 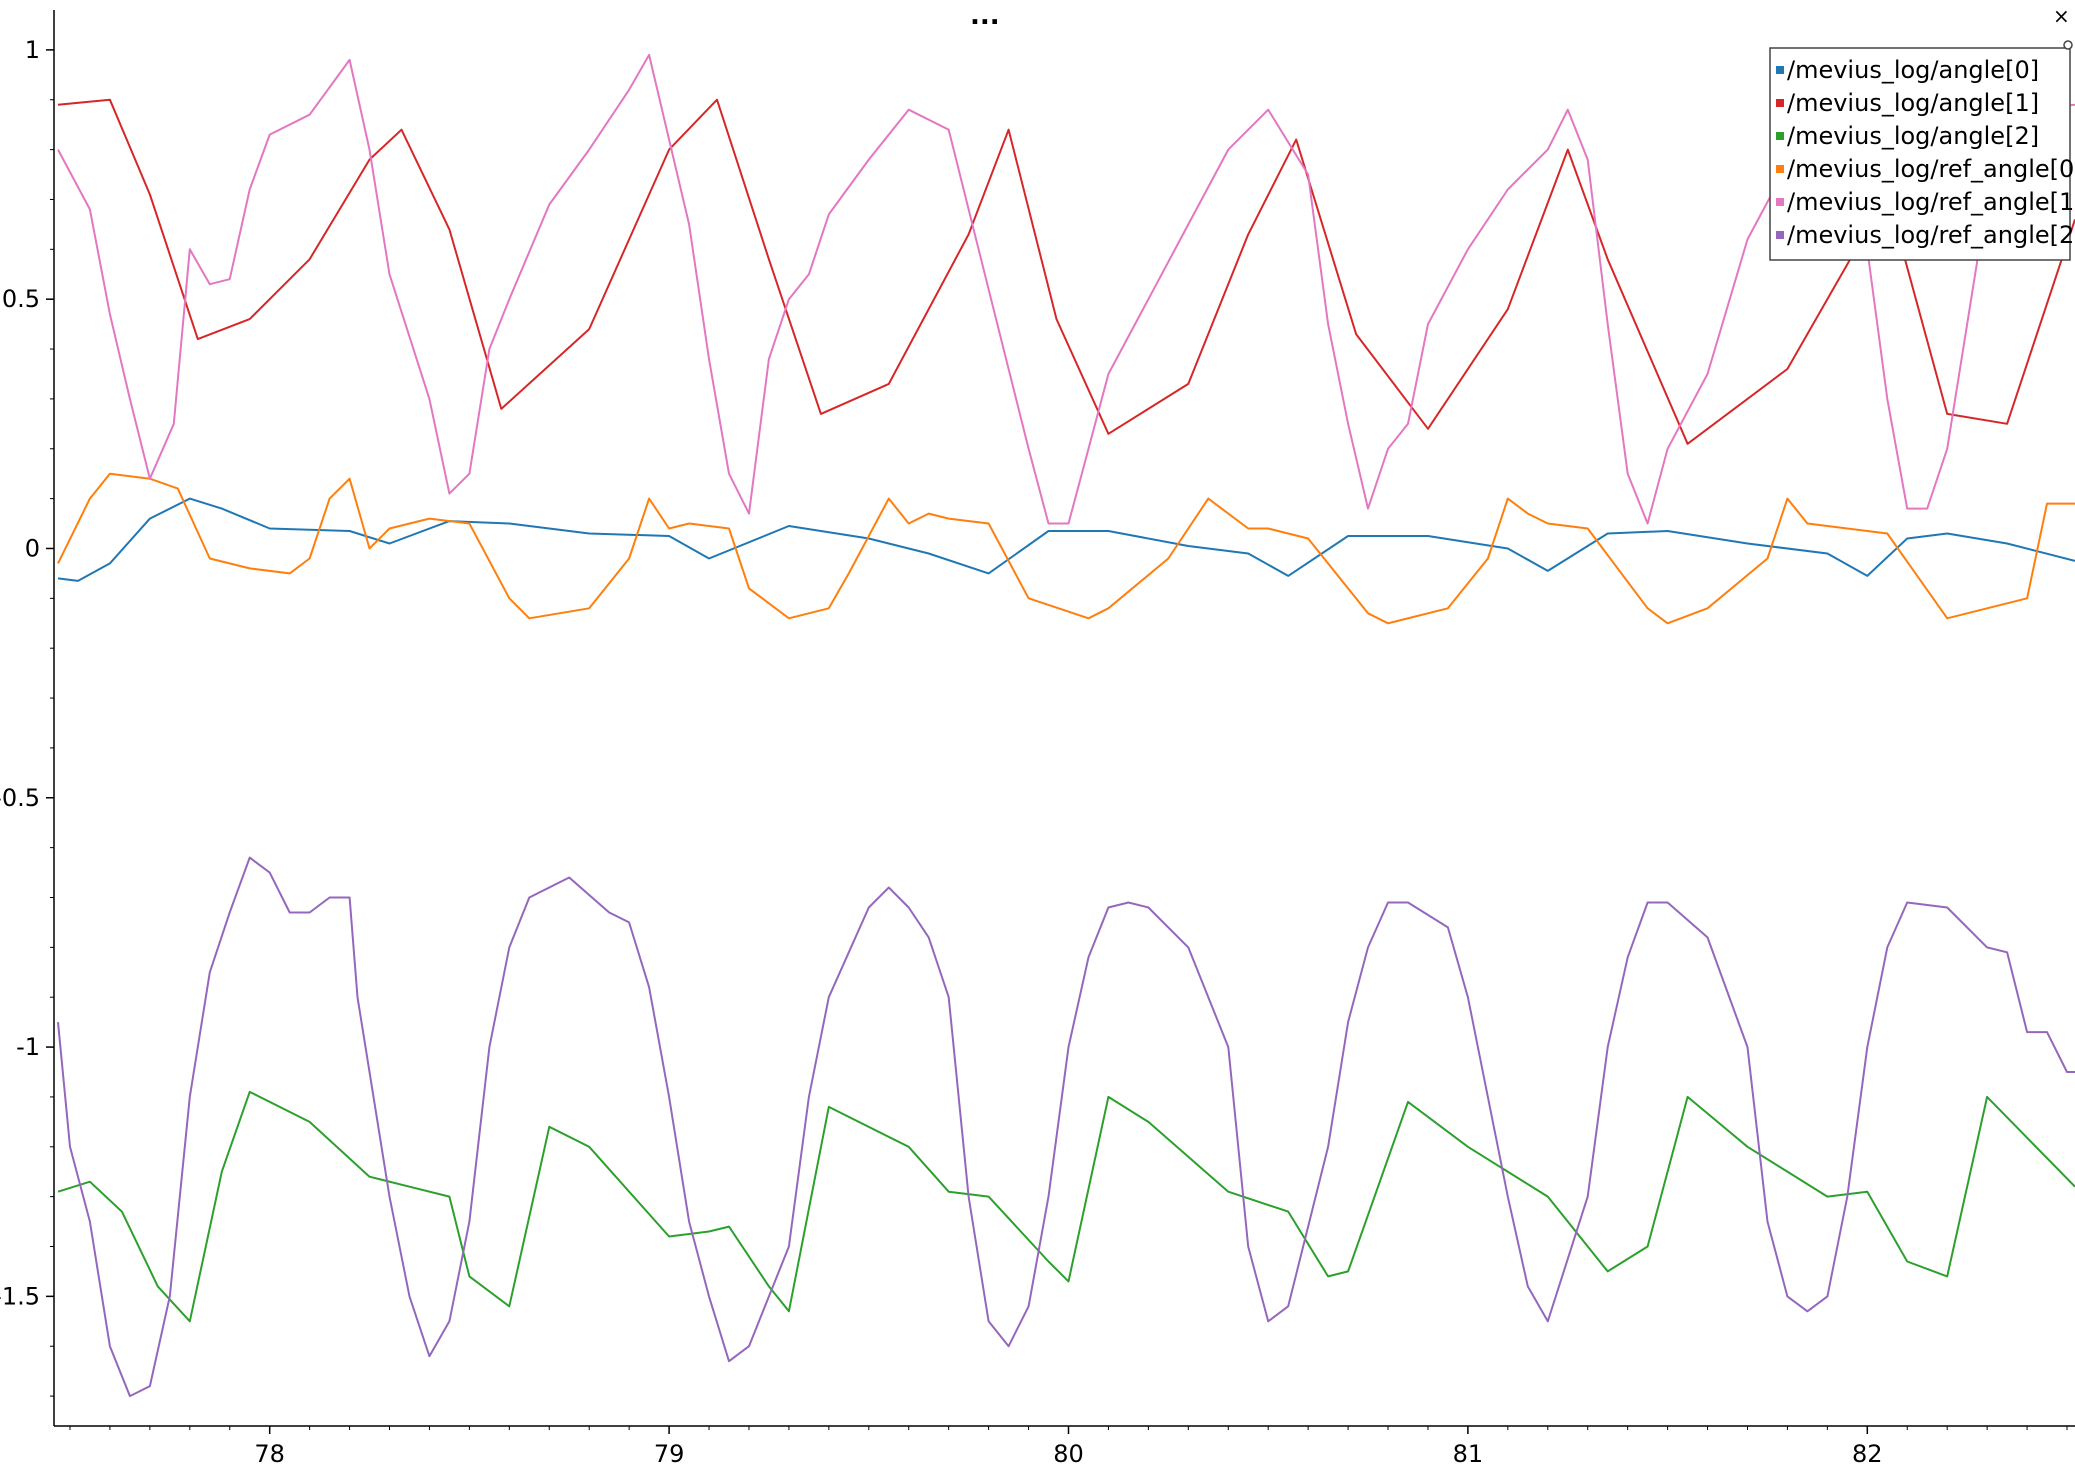 I want to click on x-tick-label: 80, so click(x=1068, y=1454).